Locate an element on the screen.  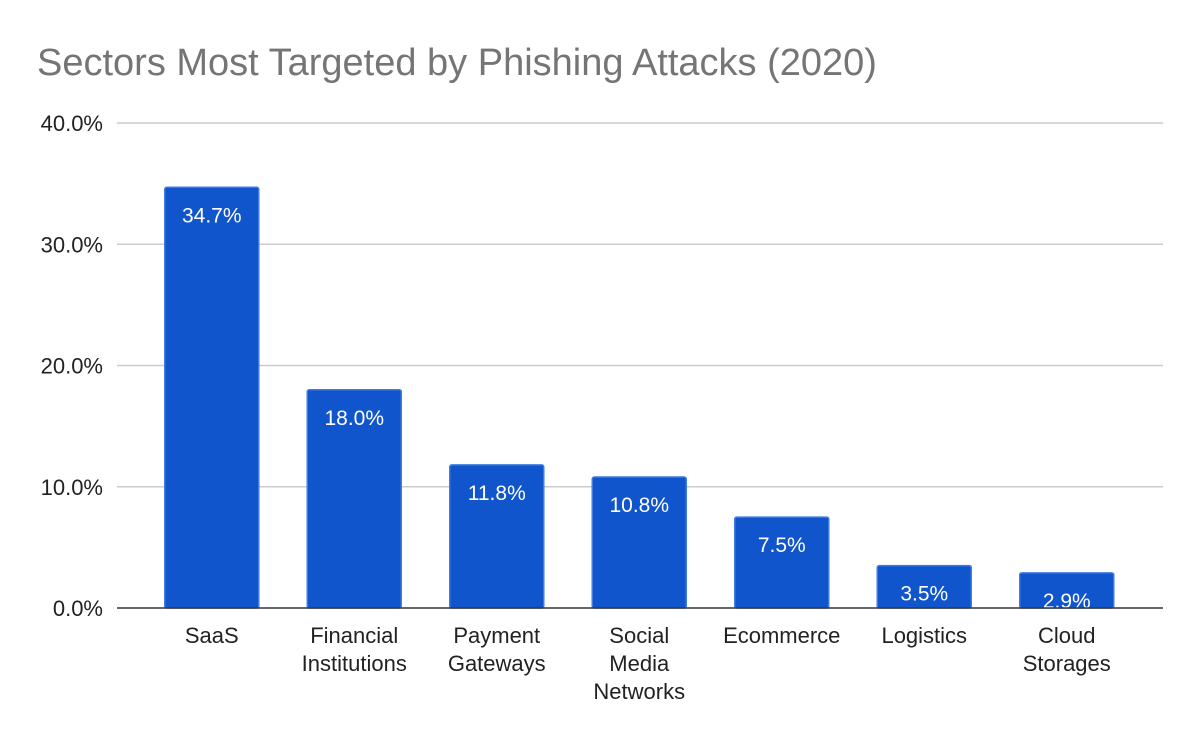
y-tick-label: 0.0% is located at coordinates (78, 608).